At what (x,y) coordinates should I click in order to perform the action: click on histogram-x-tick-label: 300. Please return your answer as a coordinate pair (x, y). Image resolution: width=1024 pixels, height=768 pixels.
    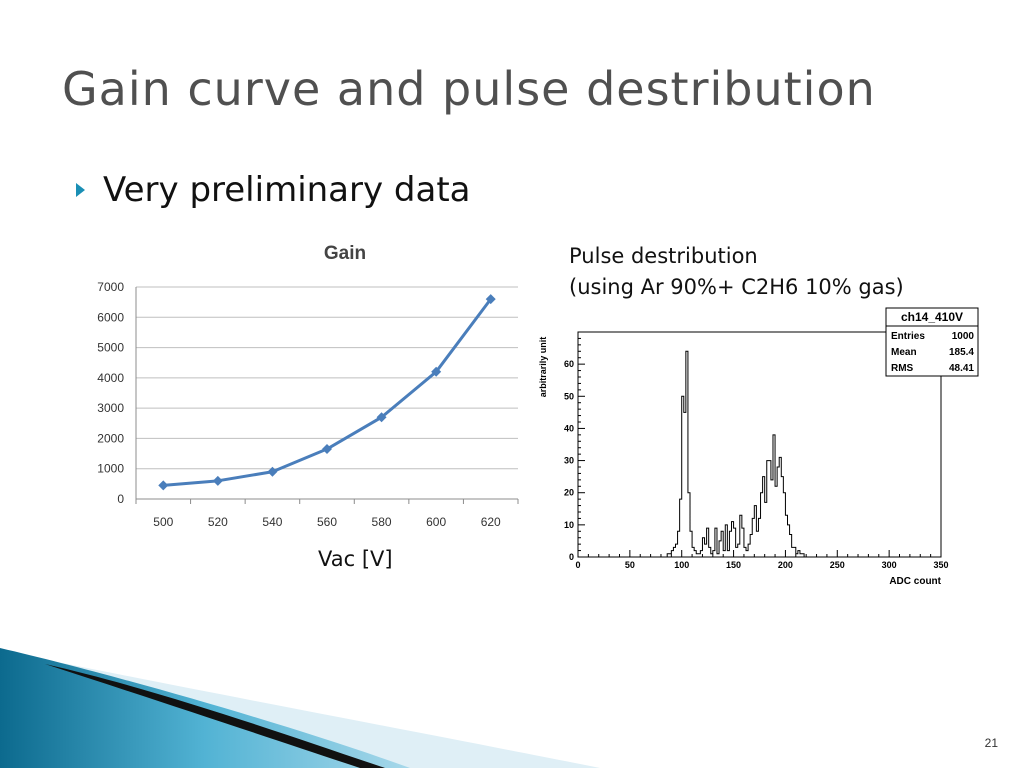
    Looking at the image, I should click on (889, 565).